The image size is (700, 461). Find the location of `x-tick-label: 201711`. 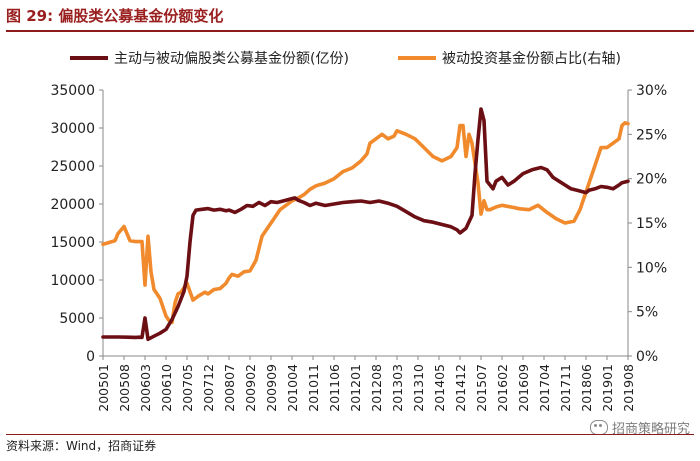

x-tick-label: 201711 is located at coordinates (565, 388).